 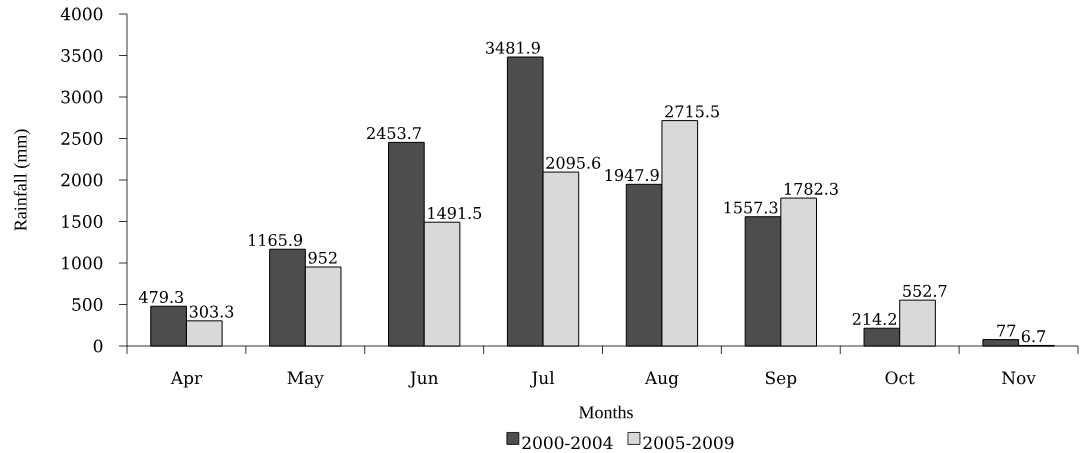 I want to click on data-label: 1557.3, so click(x=751, y=207).